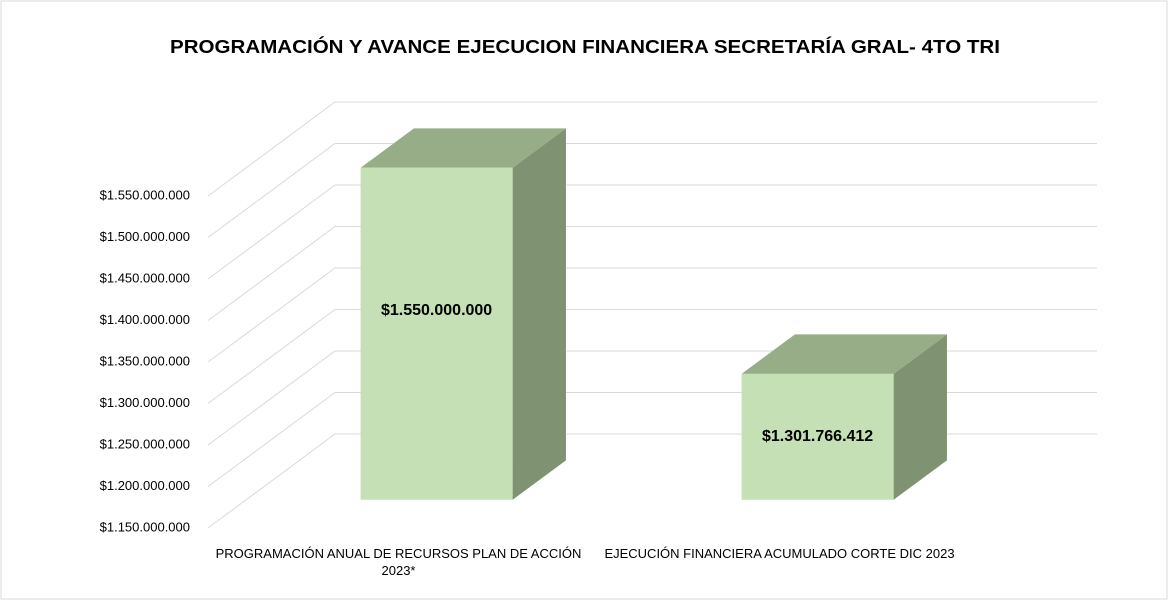 The width and height of the screenshot is (1171, 601). Describe the element at coordinates (145, 402) in the screenshot. I see `y-tick-label: $1.300.000.000` at that location.